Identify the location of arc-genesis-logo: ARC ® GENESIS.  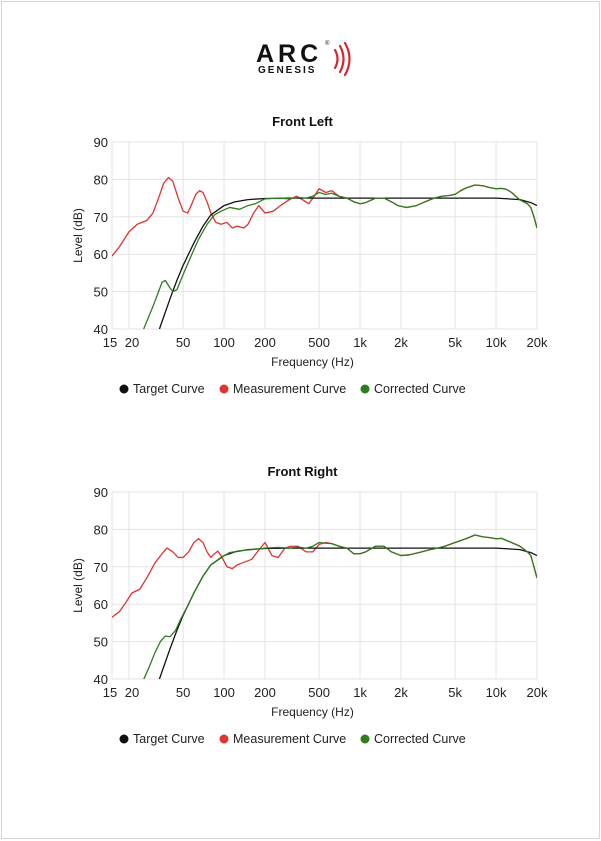
(307, 60).